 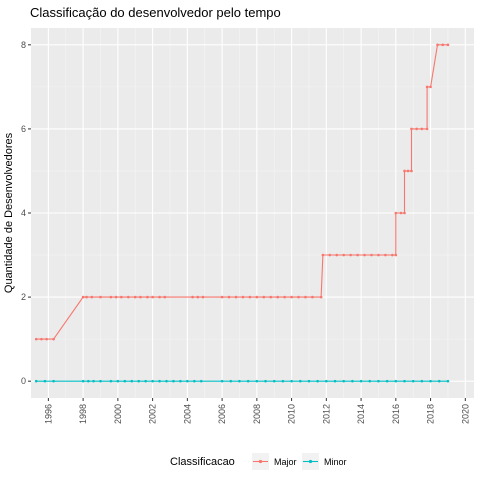 What do you see at coordinates (9, 212) in the screenshot?
I see `y-axis-label: Quantidade de Desenvolvedores` at bounding box center [9, 212].